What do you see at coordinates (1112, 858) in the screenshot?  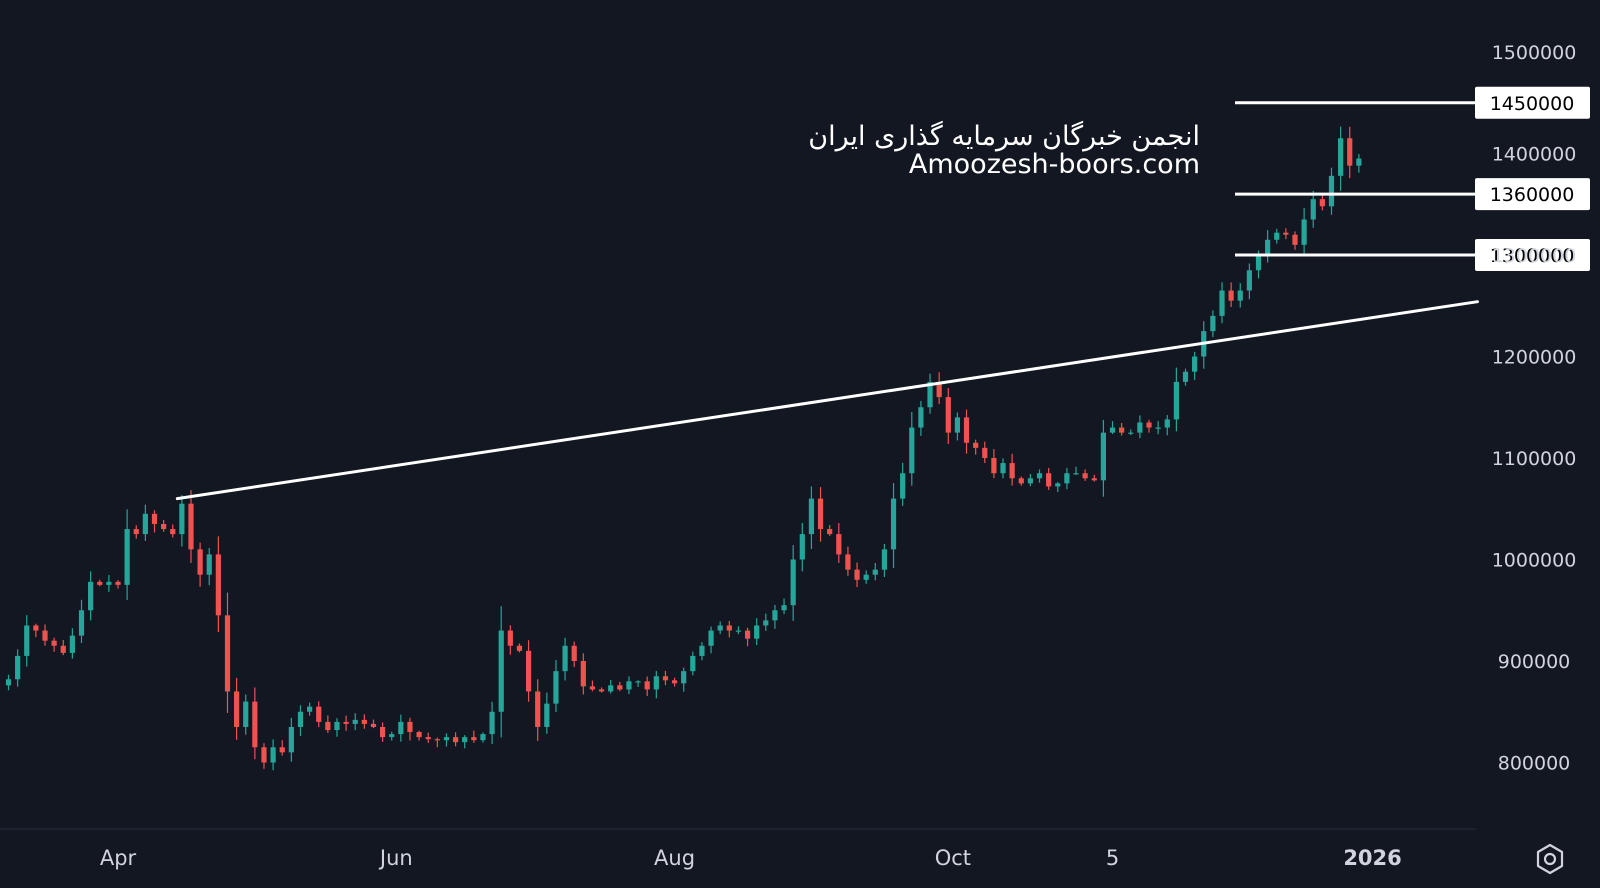 I see `time-tick: 5` at bounding box center [1112, 858].